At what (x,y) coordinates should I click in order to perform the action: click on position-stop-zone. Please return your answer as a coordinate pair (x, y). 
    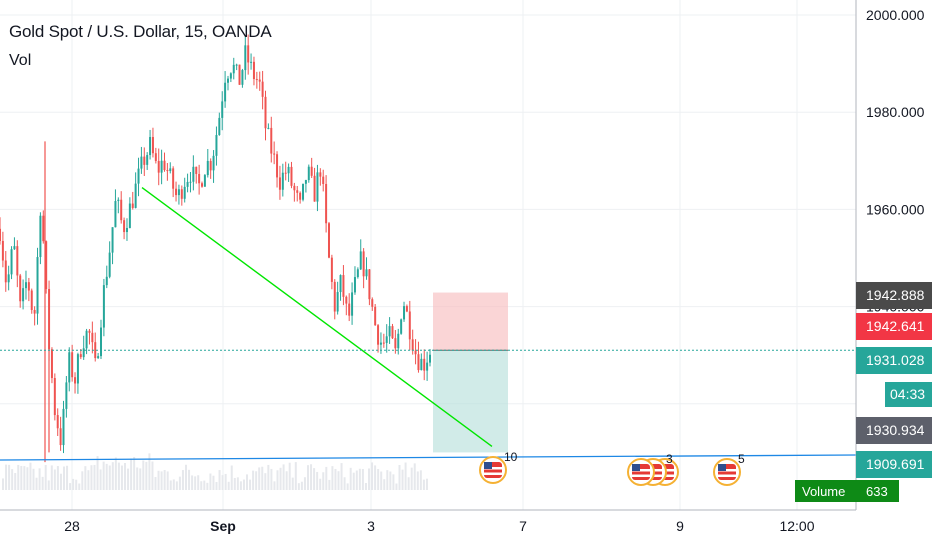
    Looking at the image, I should click on (470, 321).